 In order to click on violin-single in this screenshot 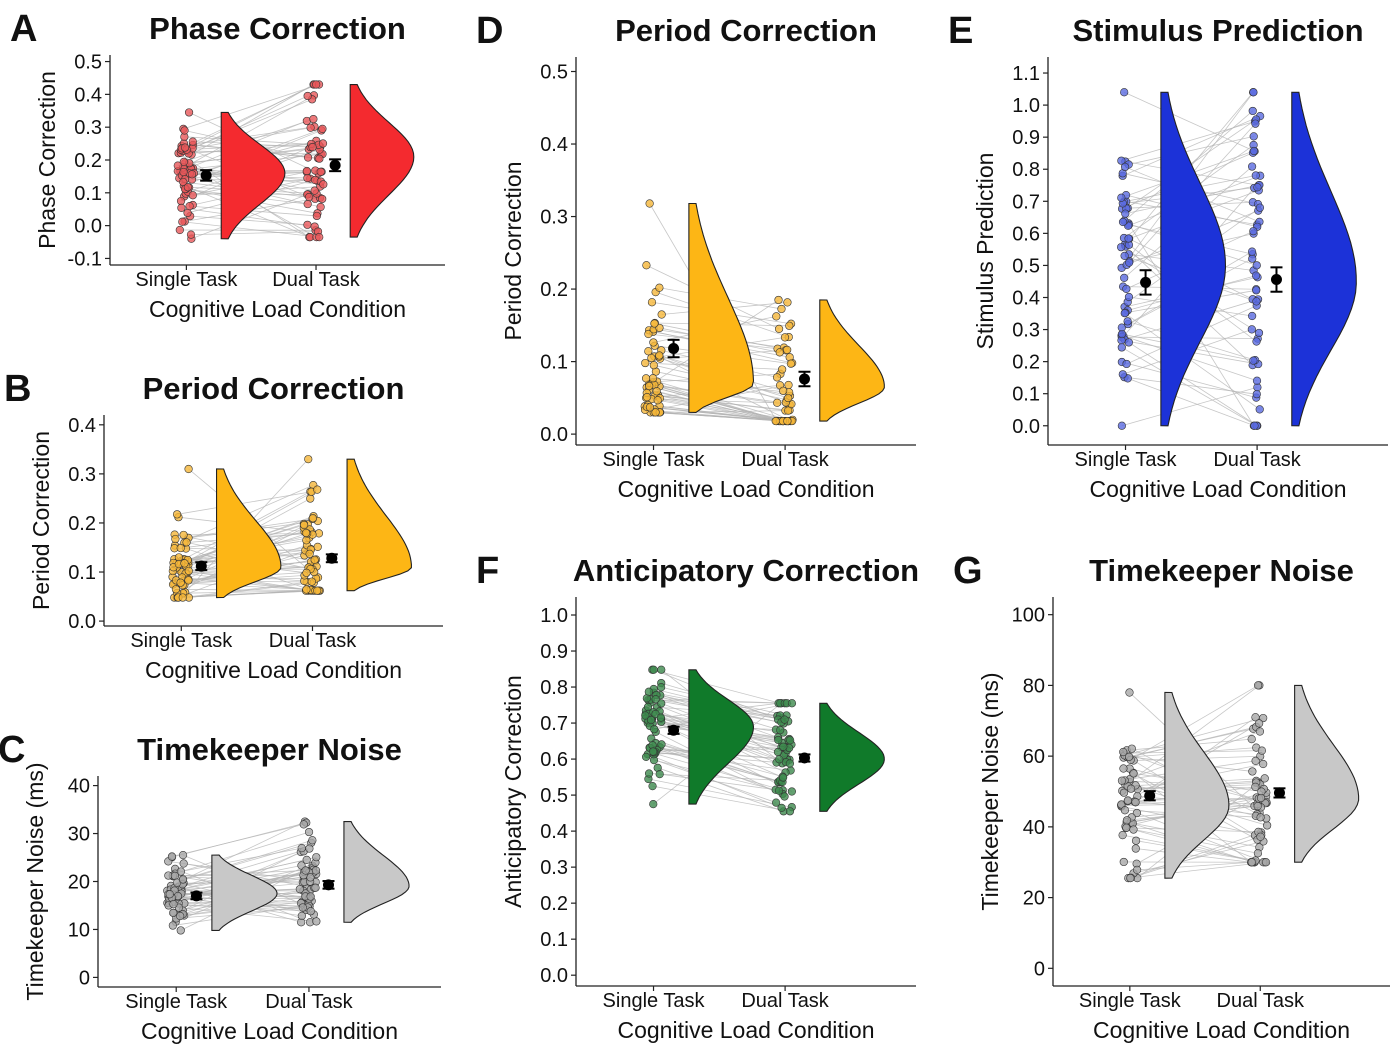, I will do `click(1193, 259)`.